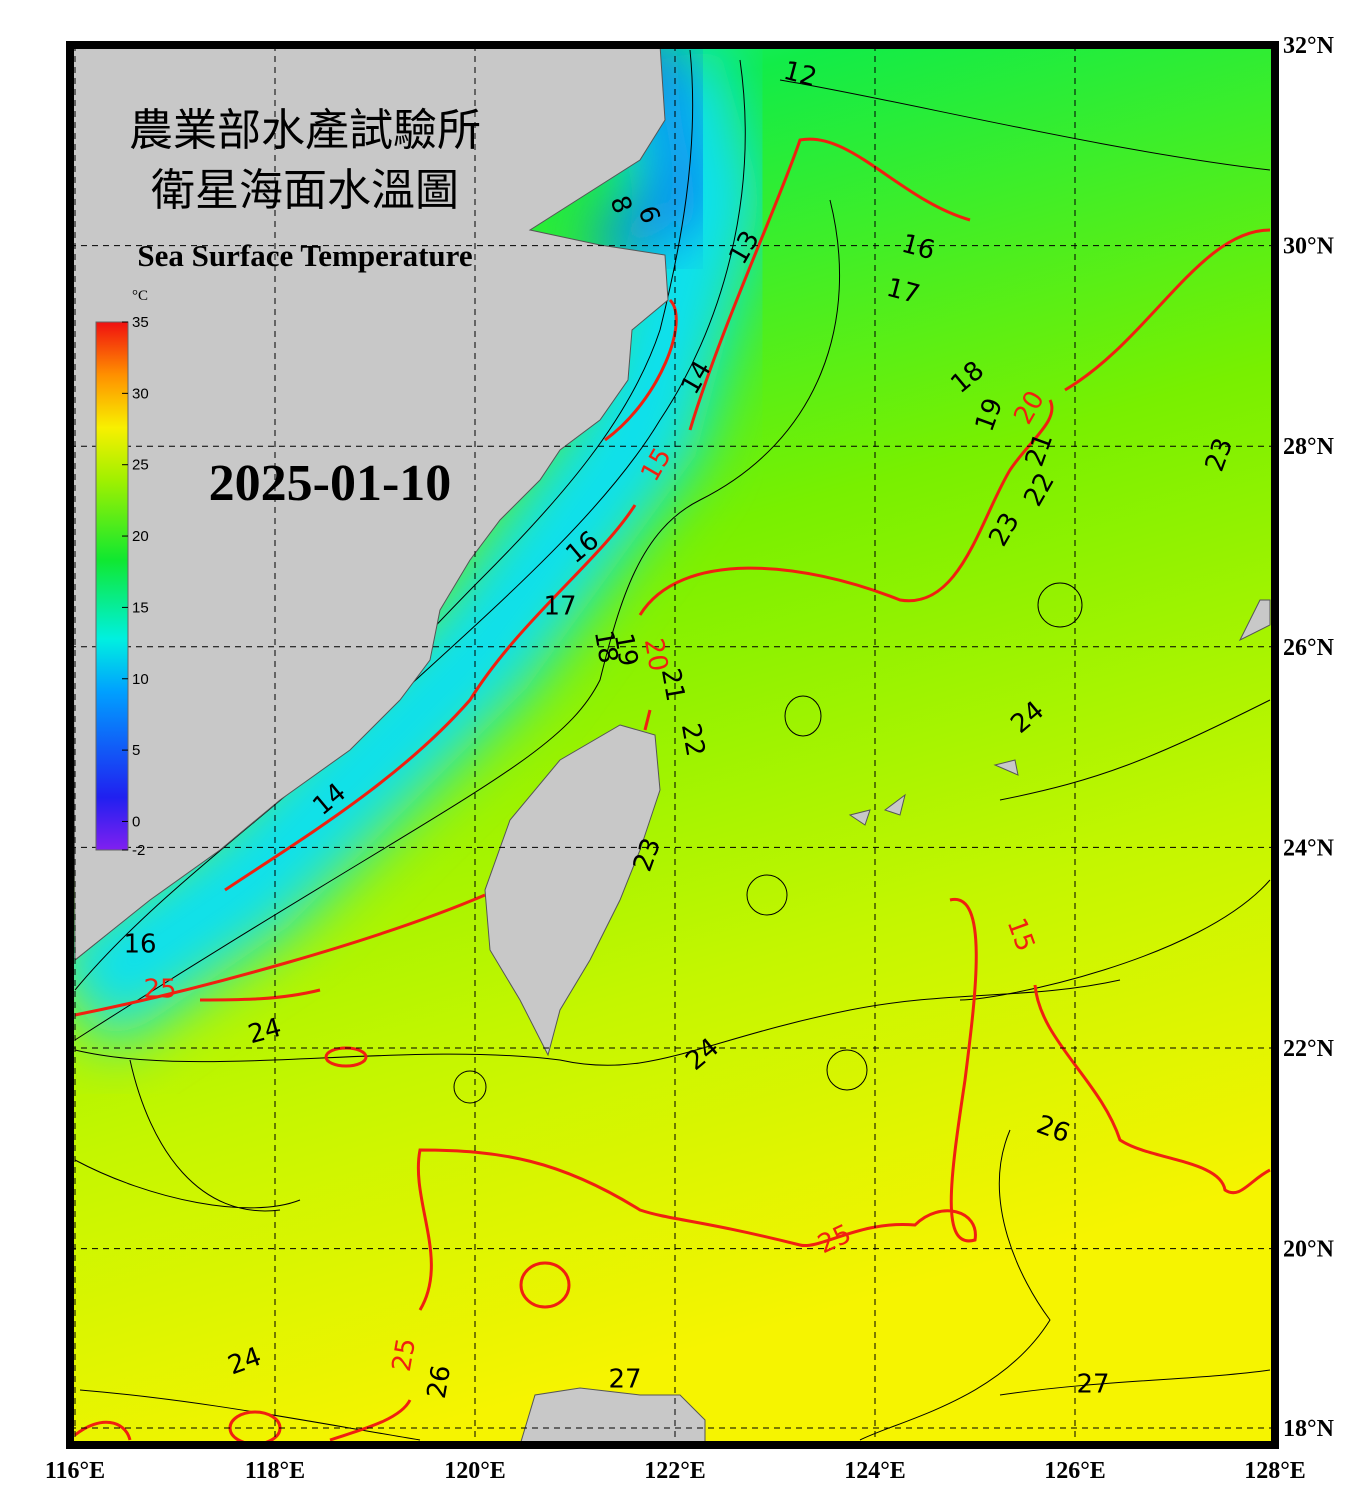  I want to click on lat-label: 30°N, so click(1309, 247).